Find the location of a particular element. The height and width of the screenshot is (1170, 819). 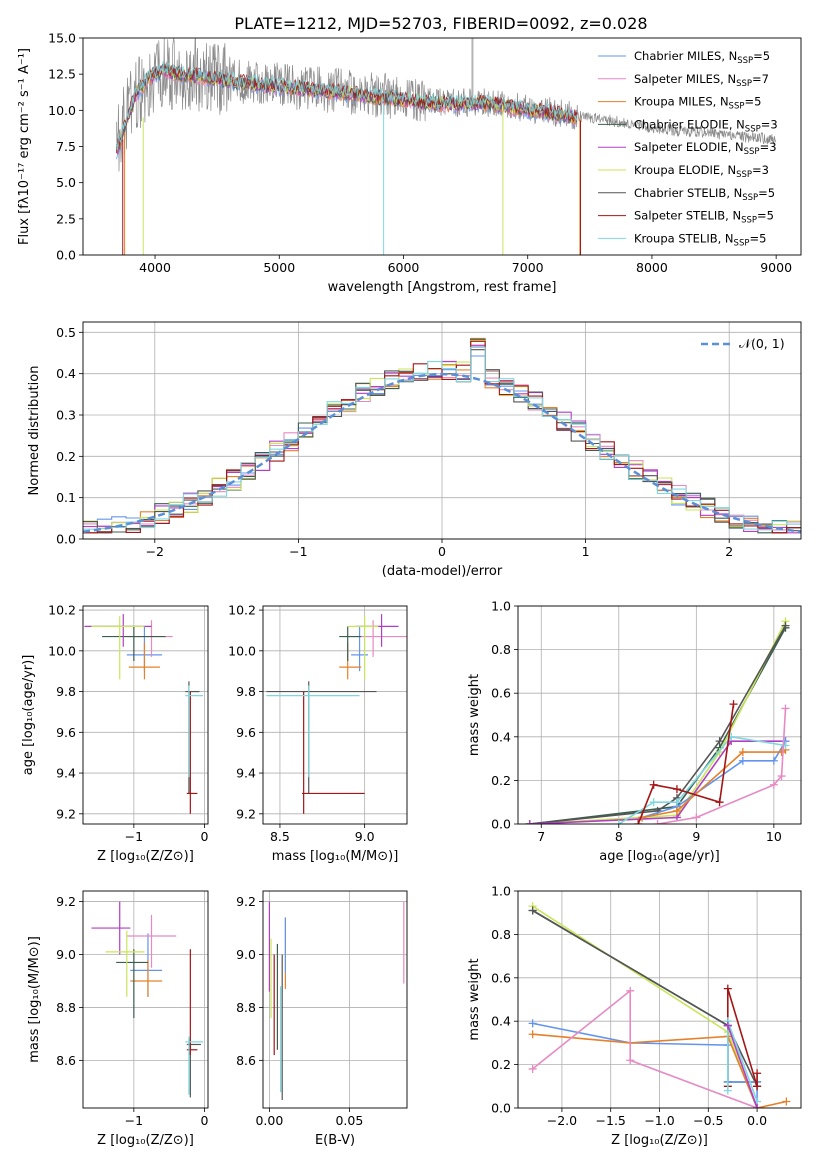

residual-histogram is located at coordinates (442, 438).